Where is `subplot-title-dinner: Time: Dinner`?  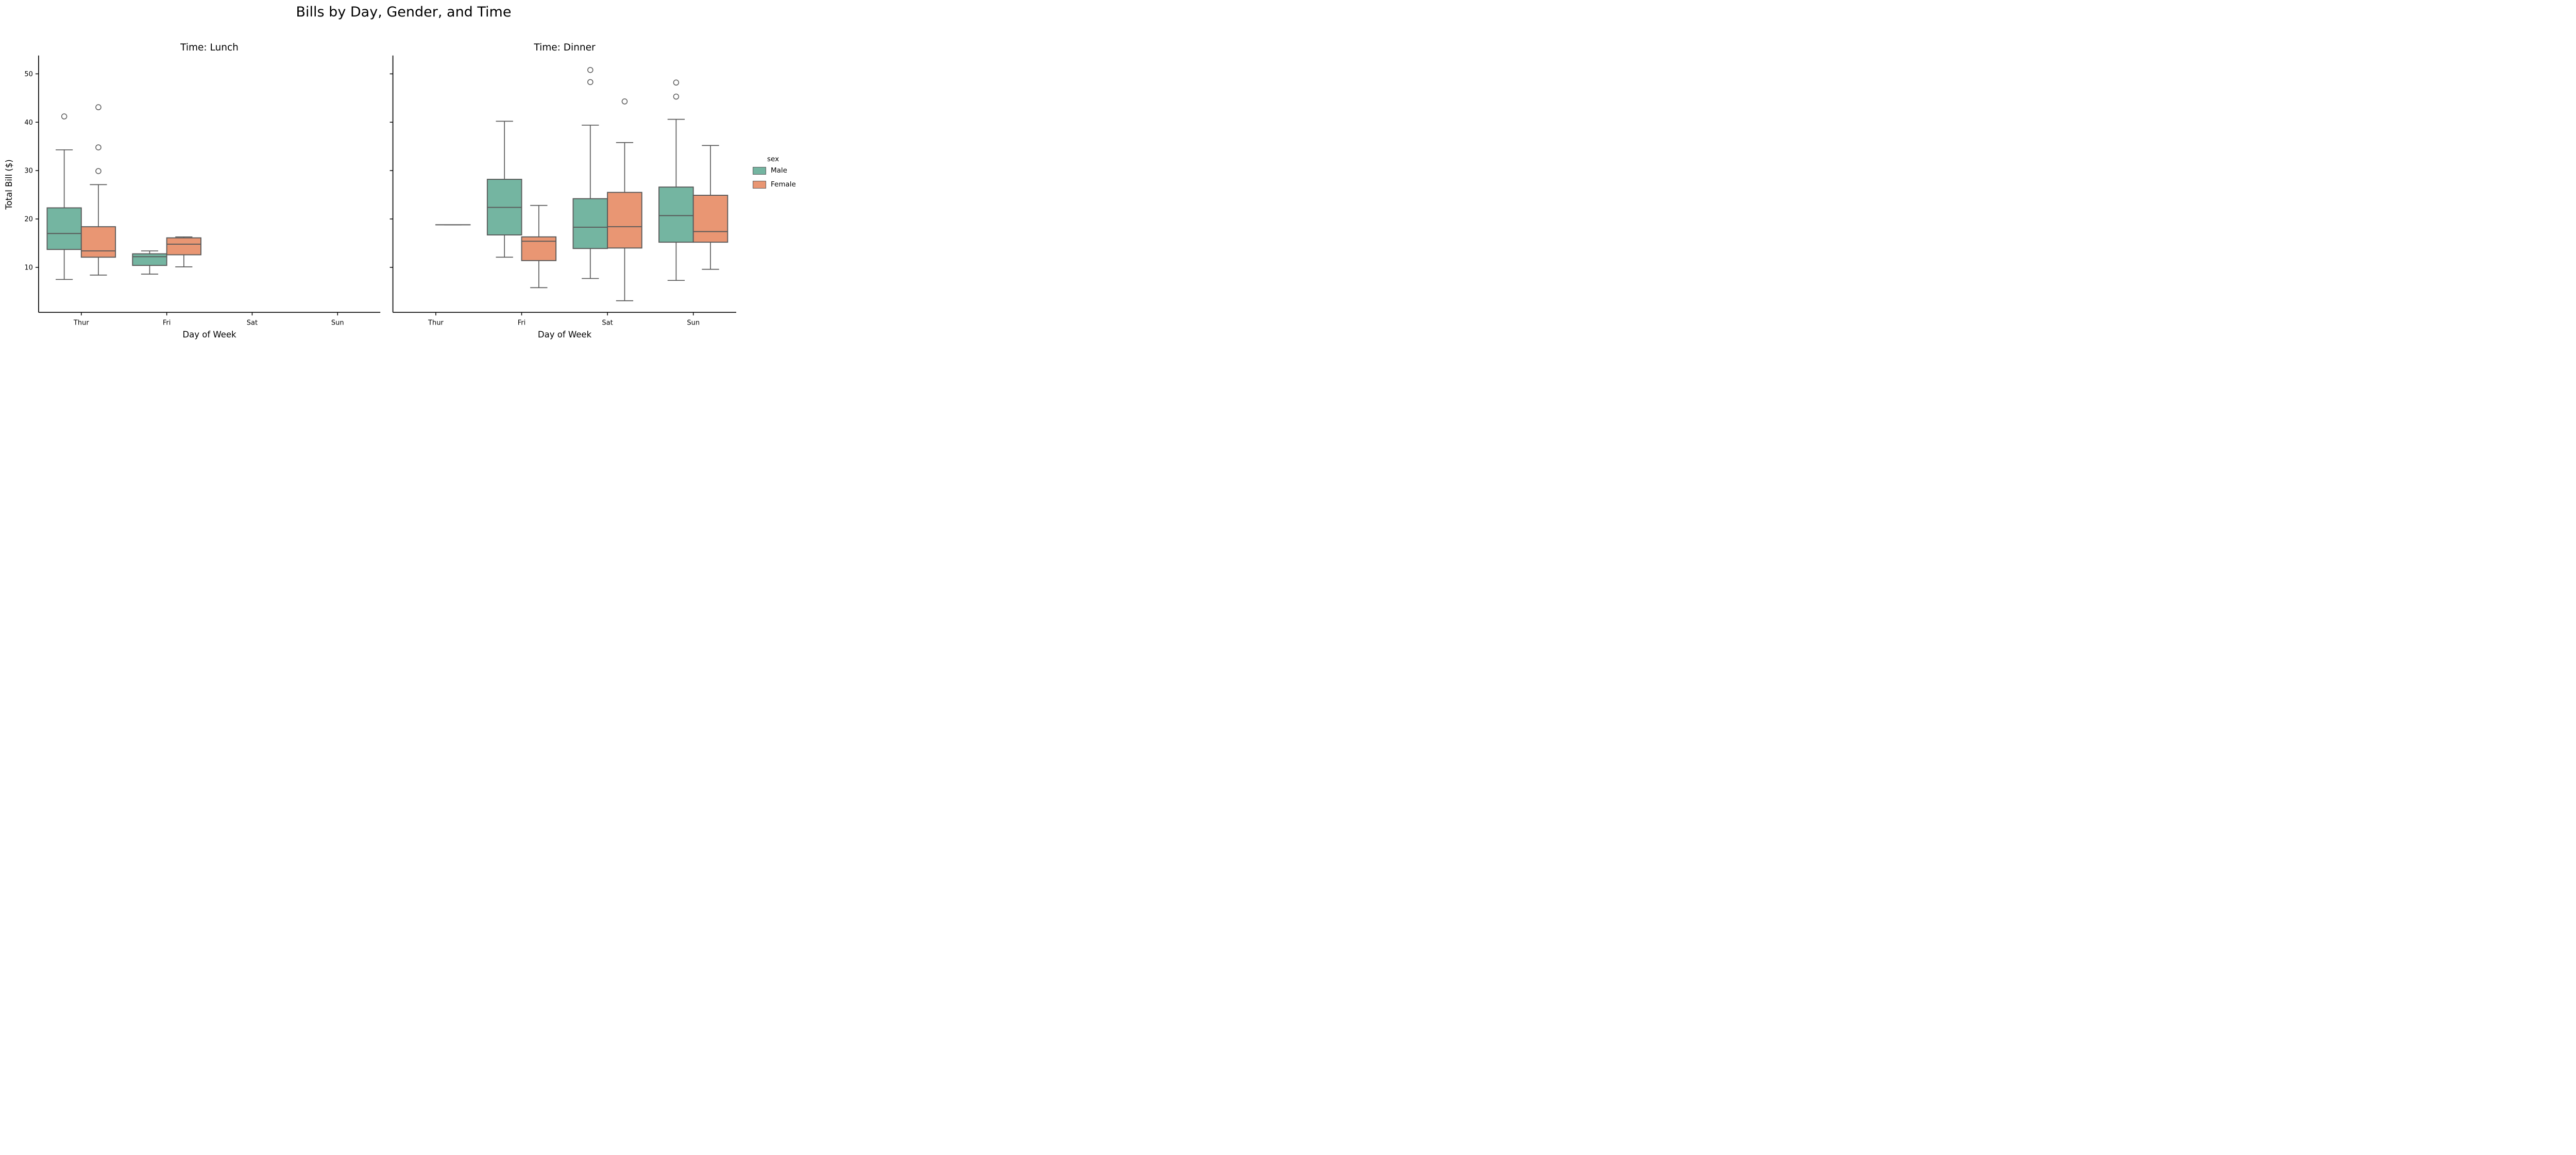
subplot-title-dinner: Time: Dinner is located at coordinates (565, 47).